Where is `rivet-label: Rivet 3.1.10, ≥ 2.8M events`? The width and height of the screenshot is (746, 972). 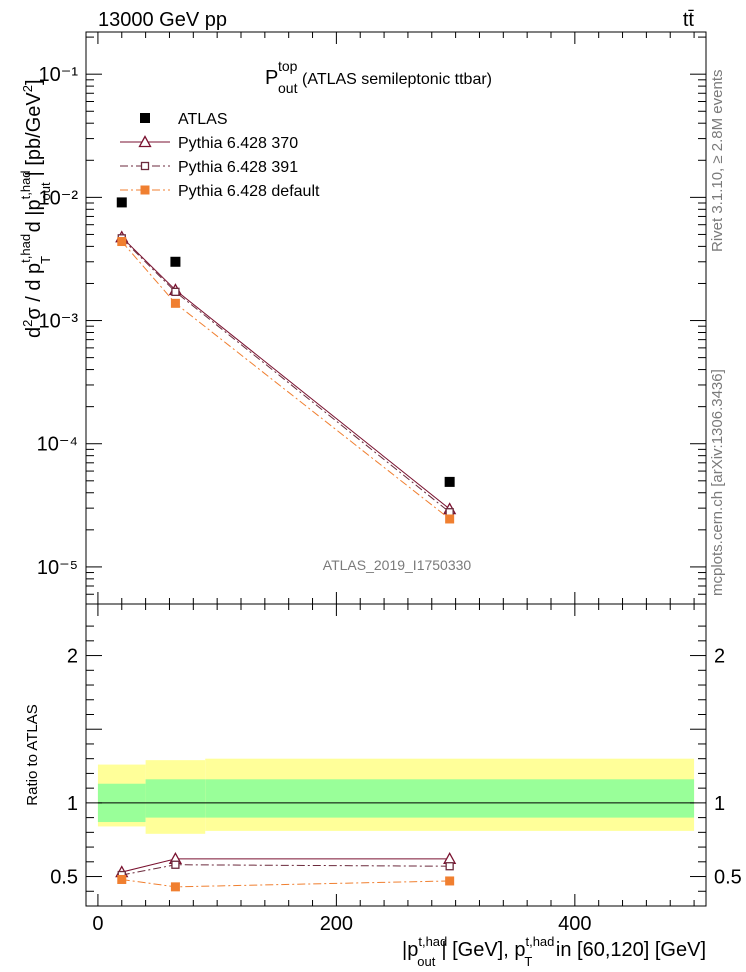 rivet-label: Rivet 3.1.10, ≥ 2.8M events is located at coordinates (717, 161).